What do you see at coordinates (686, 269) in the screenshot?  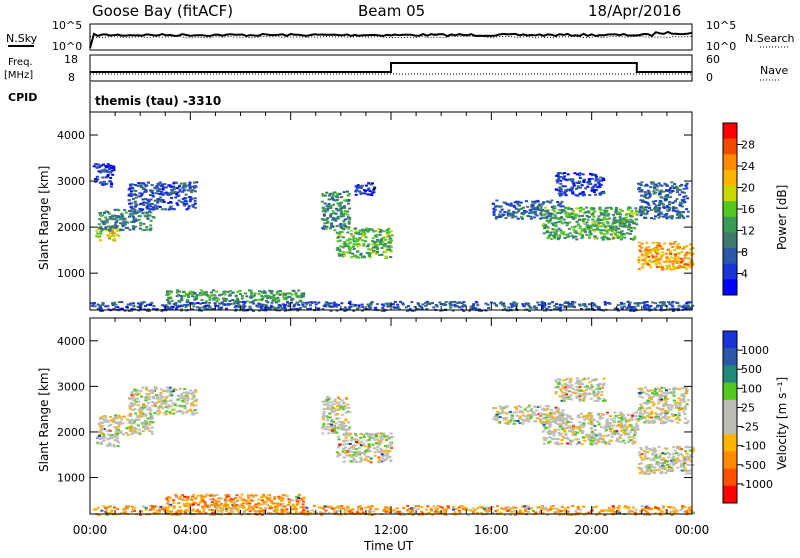 I see `scatter-cell-2006` at bounding box center [686, 269].